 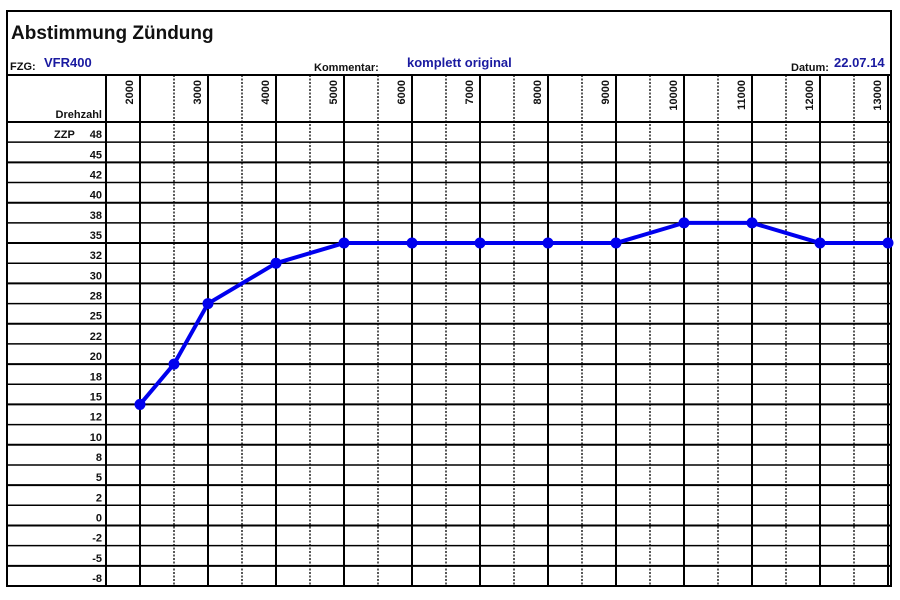 What do you see at coordinates (64, 135) in the screenshot?
I see `y-axis-label: ZZP` at bounding box center [64, 135].